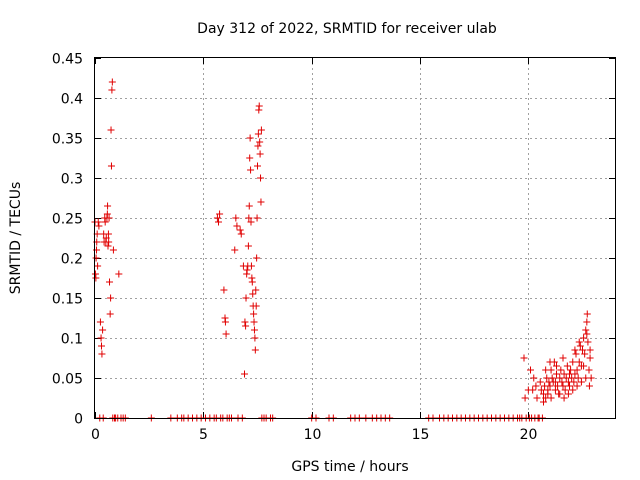  Describe the element at coordinates (421, 435) in the screenshot. I see `x-tick-label: 15` at that location.